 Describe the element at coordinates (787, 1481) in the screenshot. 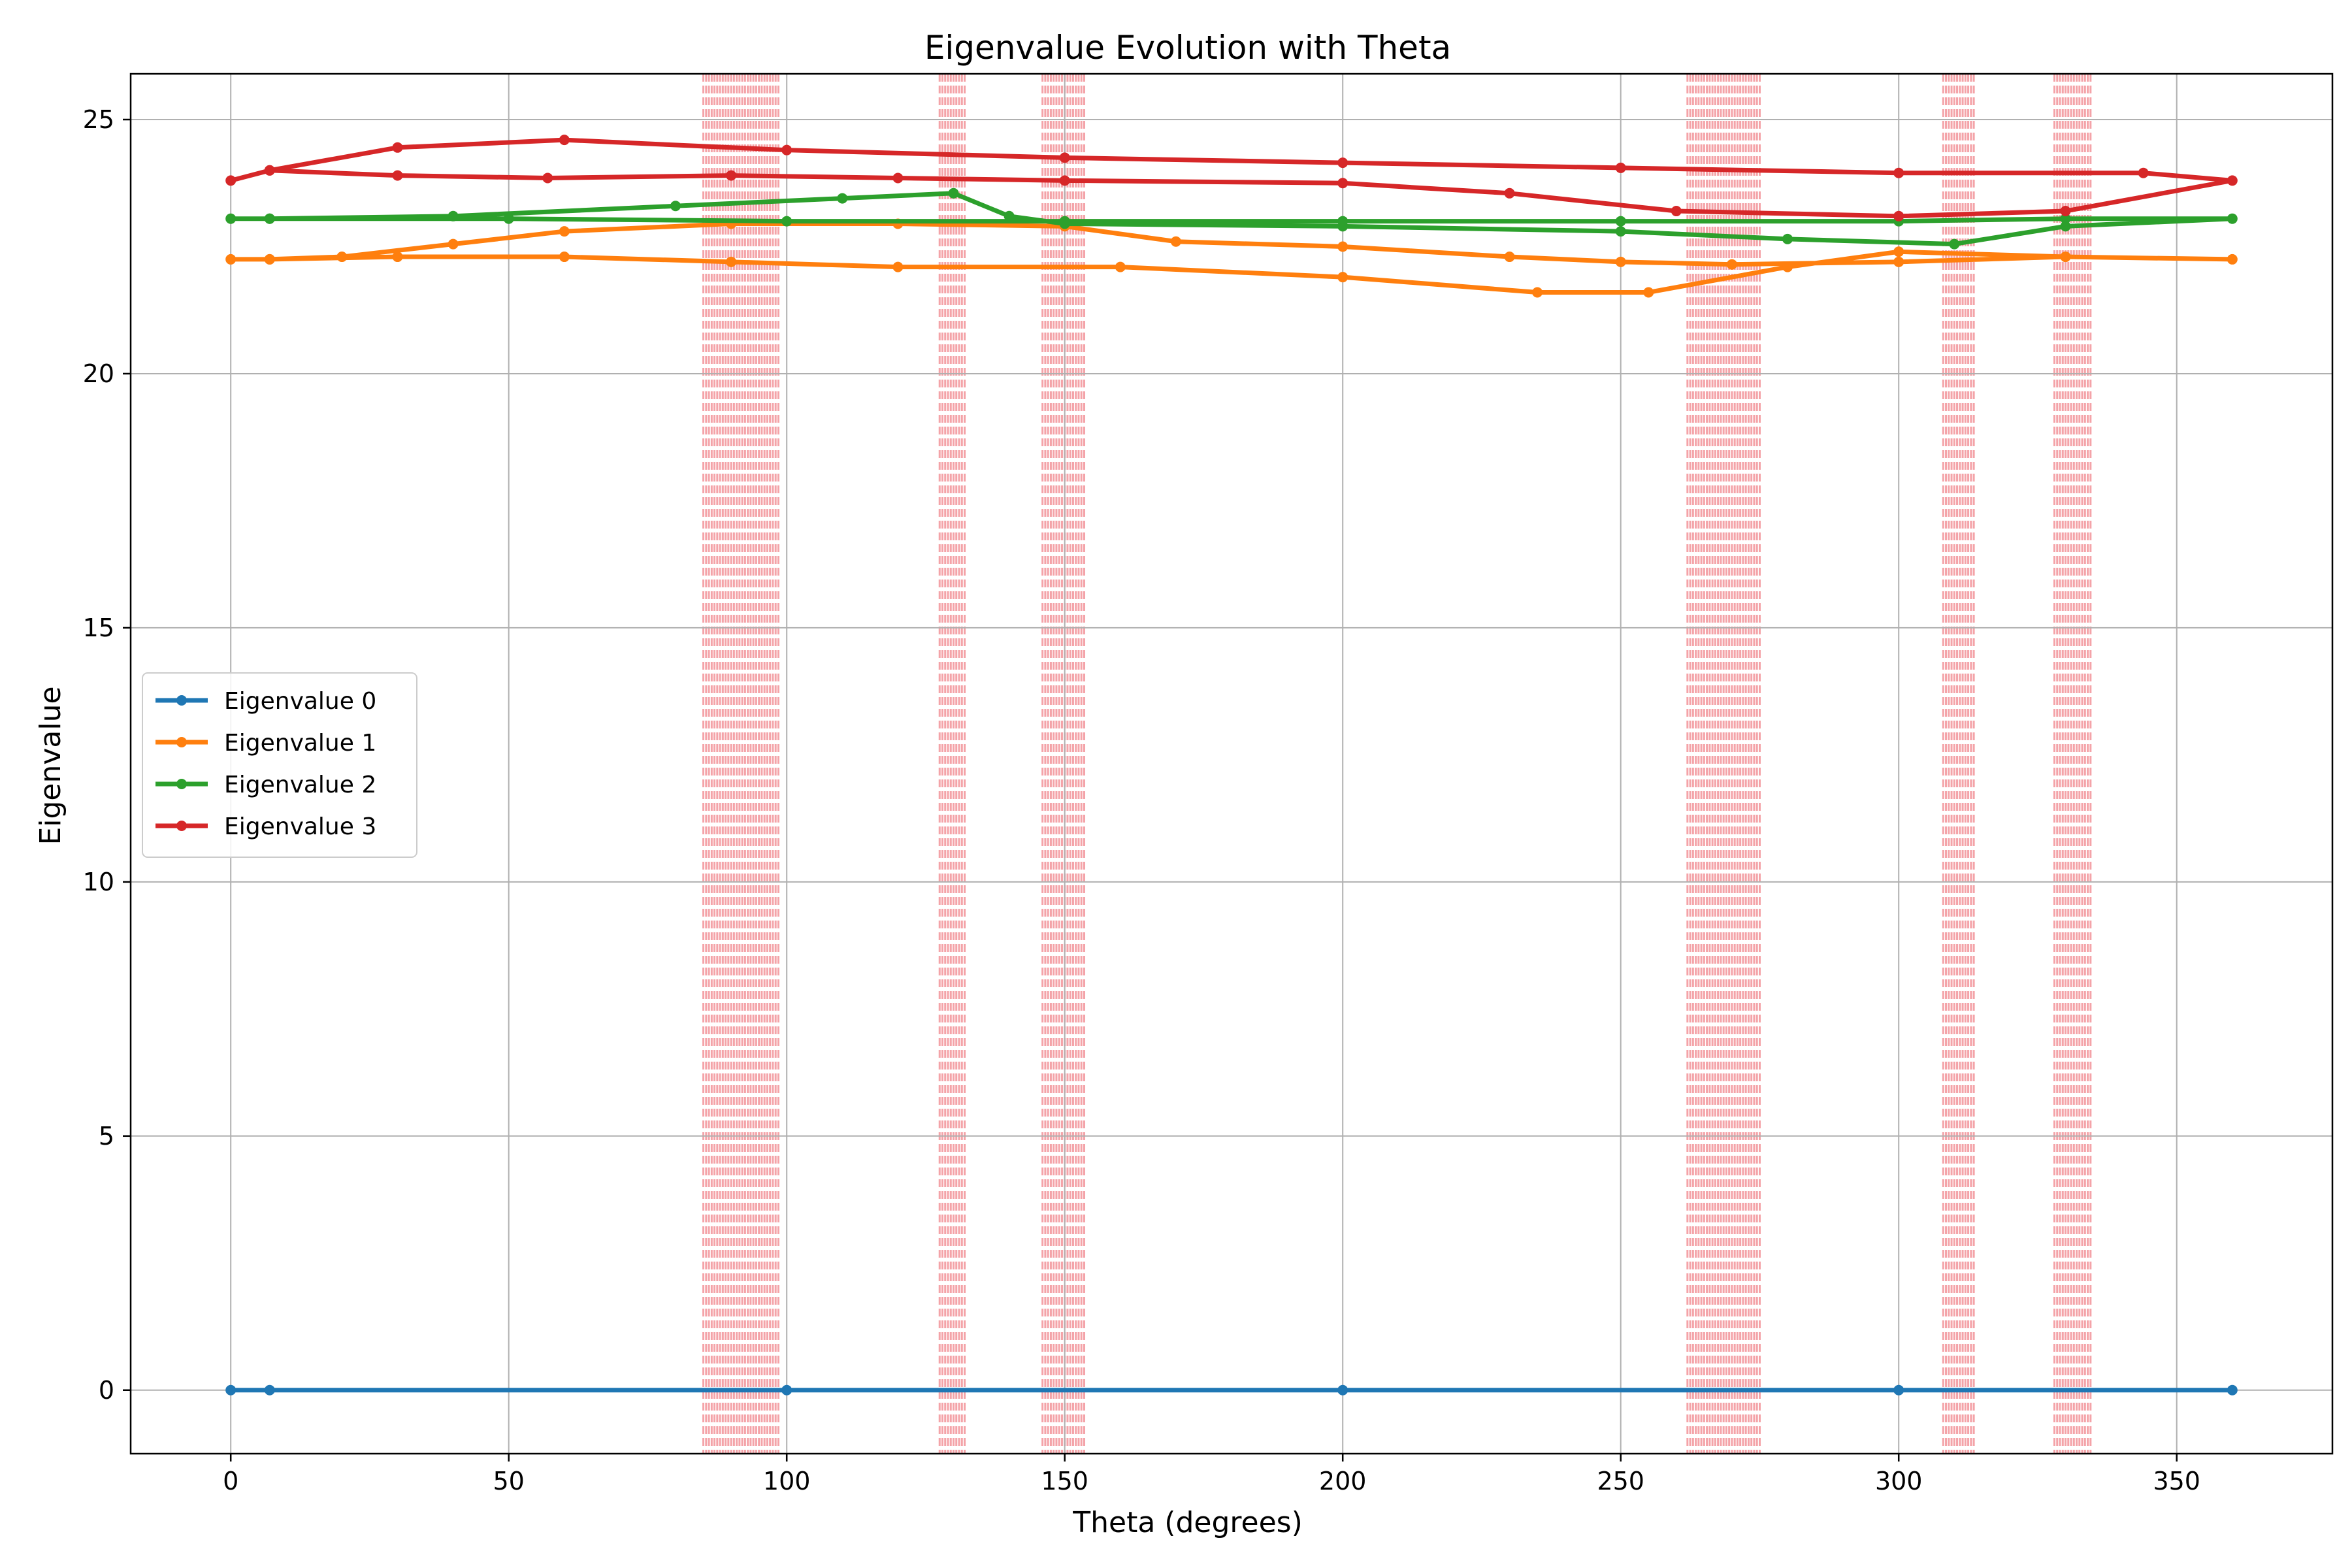

I see `x-tick-label: 100` at that location.